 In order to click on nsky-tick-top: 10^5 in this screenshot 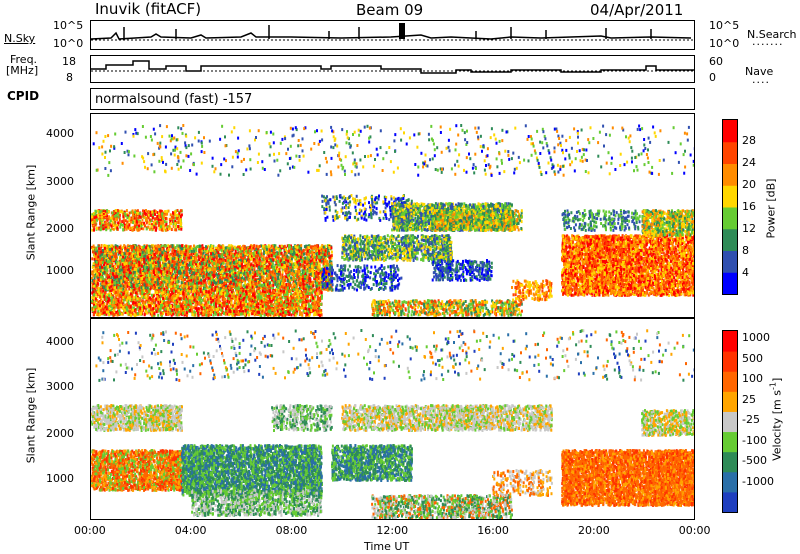, I will do `click(68, 25)`.